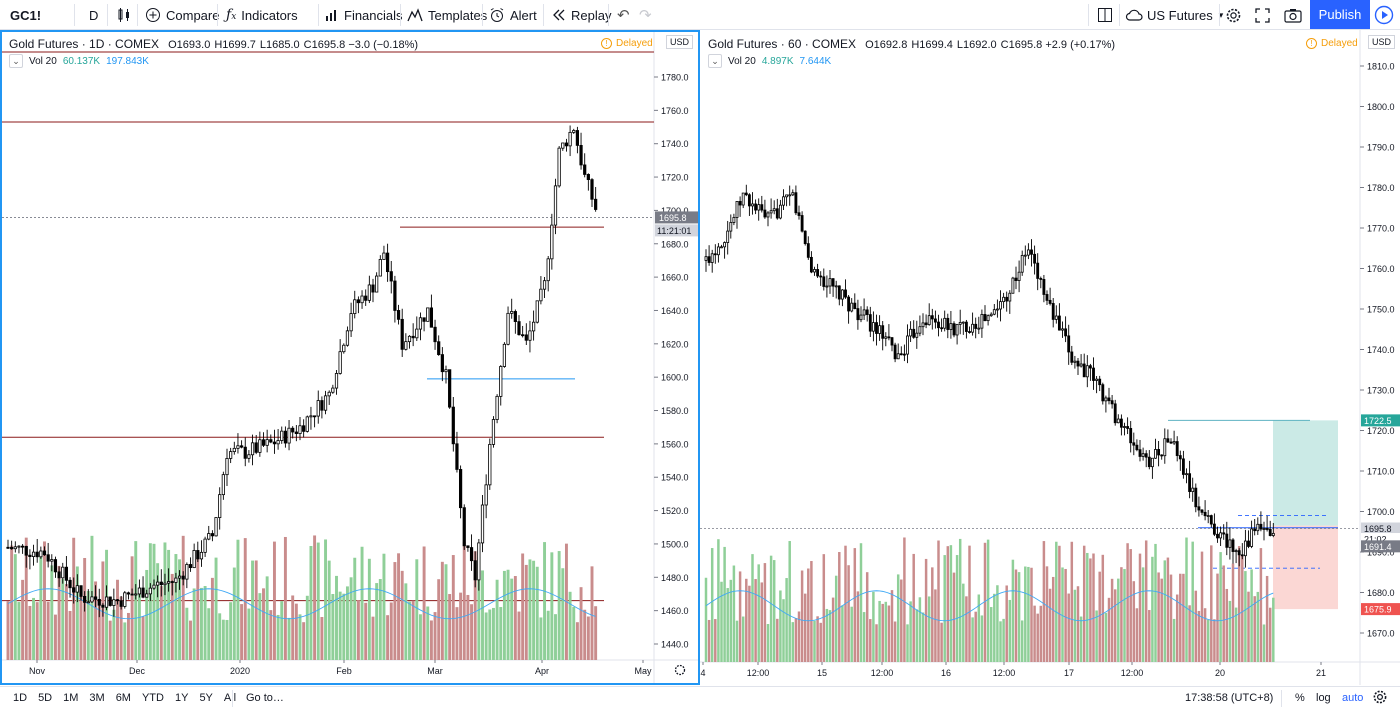 The width and height of the screenshot is (1400, 710). I want to click on play-button, so click(1384, 15).